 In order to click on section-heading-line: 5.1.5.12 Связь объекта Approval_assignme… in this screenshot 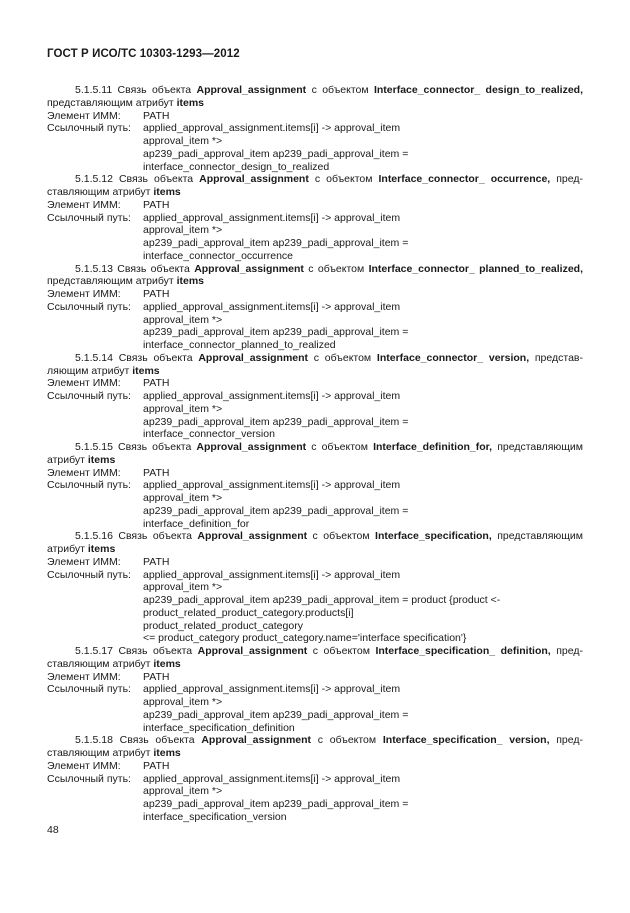, I will do `click(315, 179)`.